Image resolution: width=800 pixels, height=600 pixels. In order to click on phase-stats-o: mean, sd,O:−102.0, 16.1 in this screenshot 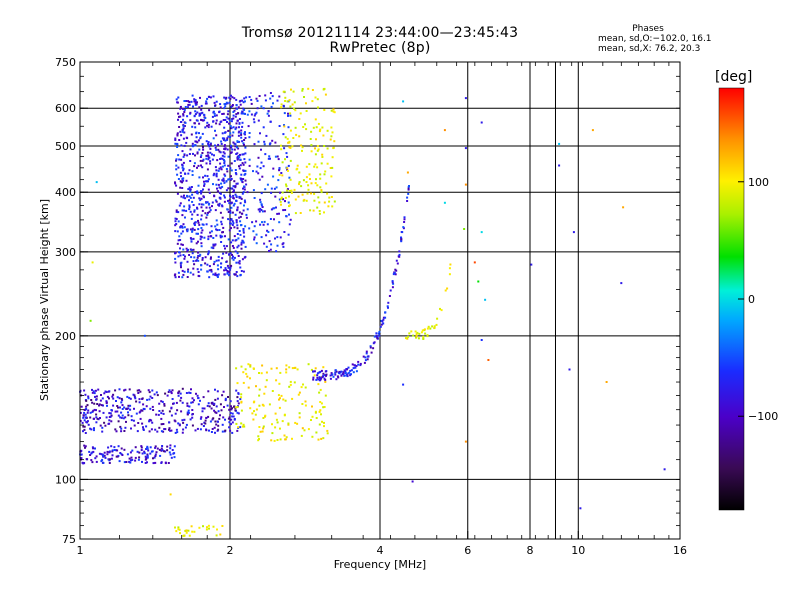, I will do `click(655, 39)`.